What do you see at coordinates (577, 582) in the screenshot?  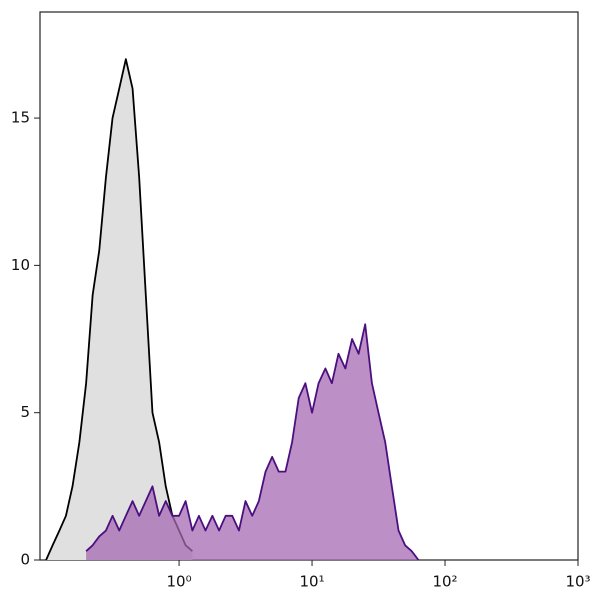 I see `x-tick-label: 10³` at bounding box center [577, 582].